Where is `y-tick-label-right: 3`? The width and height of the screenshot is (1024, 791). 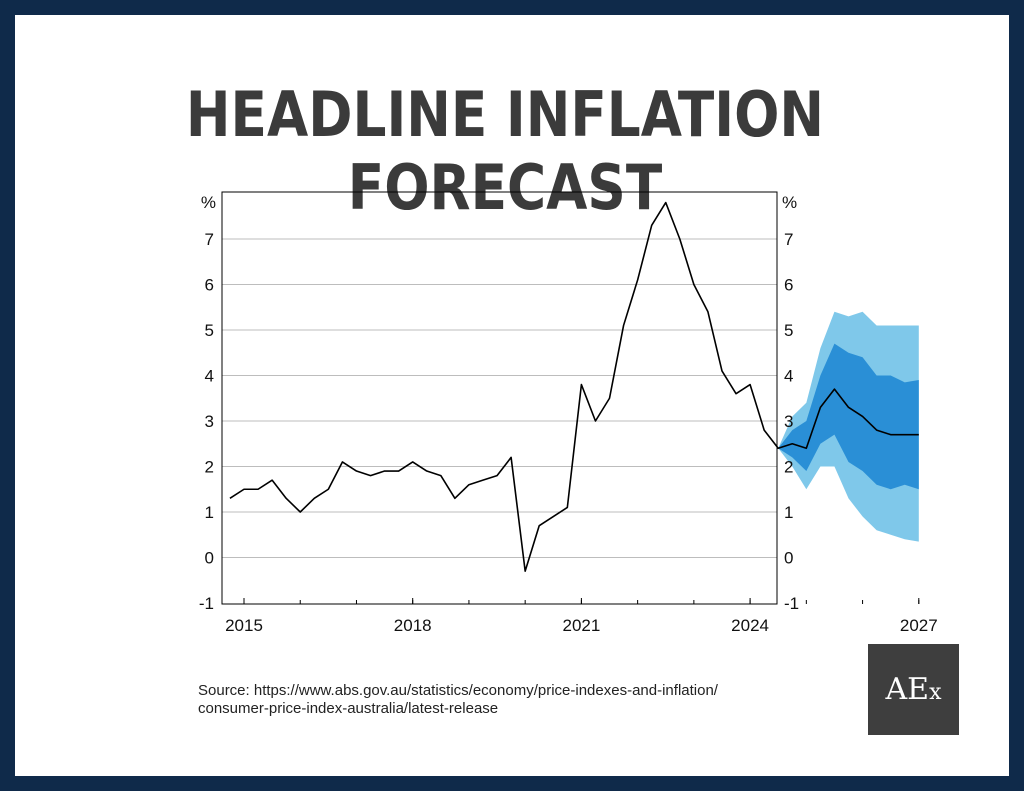 y-tick-label-right: 3 is located at coordinates (788, 421).